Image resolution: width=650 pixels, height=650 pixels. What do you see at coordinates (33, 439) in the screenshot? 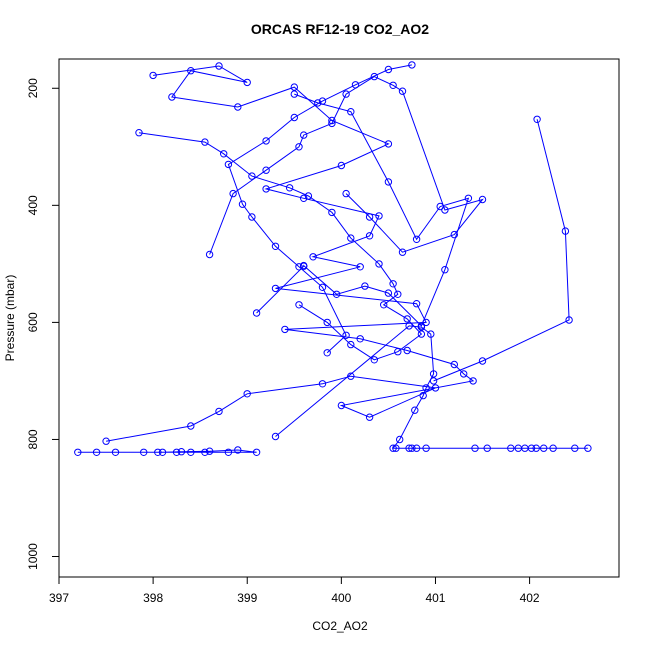
I see `y-tick-label: 800` at bounding box center [33, 439].